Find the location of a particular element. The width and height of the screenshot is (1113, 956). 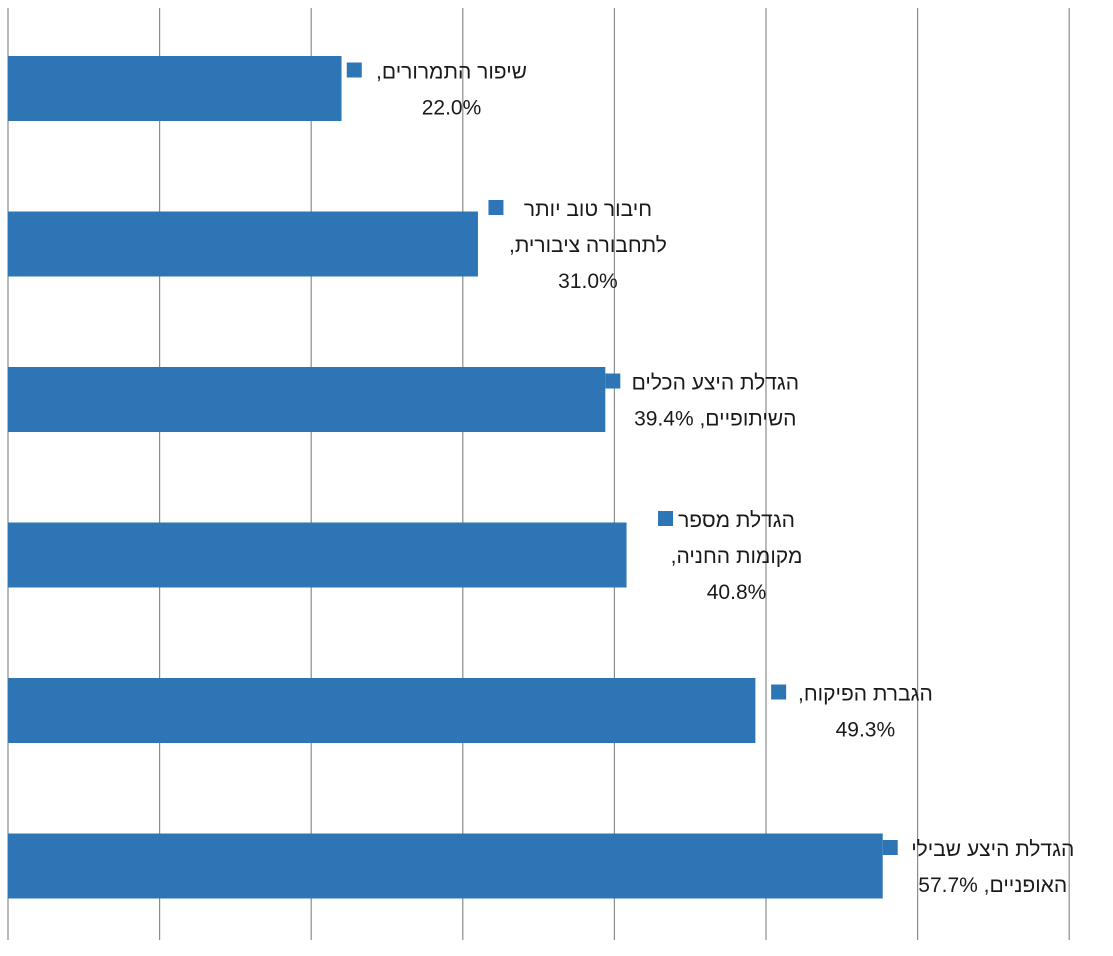

data-label: חיבור טוב יותר לתחבורה ציבורית, 31.0% is located at coordinates (577, 245).